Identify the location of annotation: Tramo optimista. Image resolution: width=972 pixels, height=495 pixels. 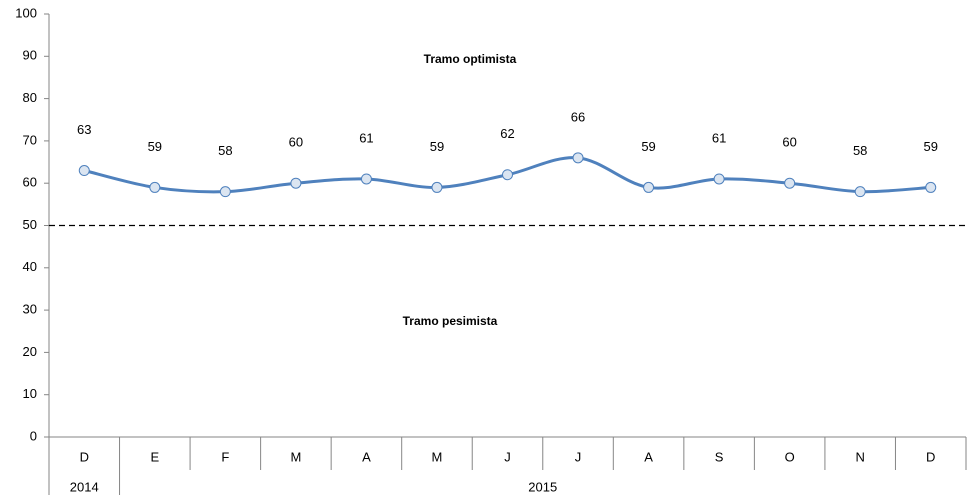
(470, 59).